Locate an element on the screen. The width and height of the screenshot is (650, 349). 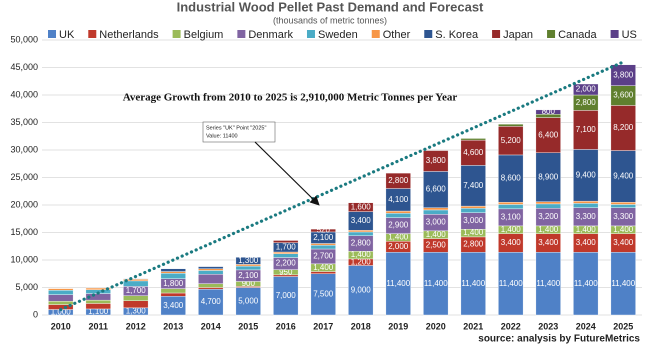
data-label: 6,600 is located at coordinates (436, 189).